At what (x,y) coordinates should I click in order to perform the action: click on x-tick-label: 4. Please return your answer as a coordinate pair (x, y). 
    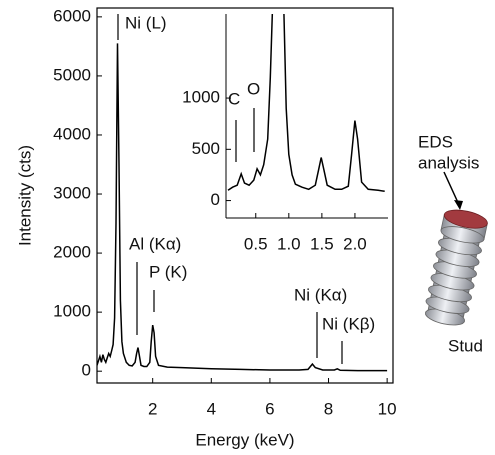
    Looking at the image, I should click on (211, 408).